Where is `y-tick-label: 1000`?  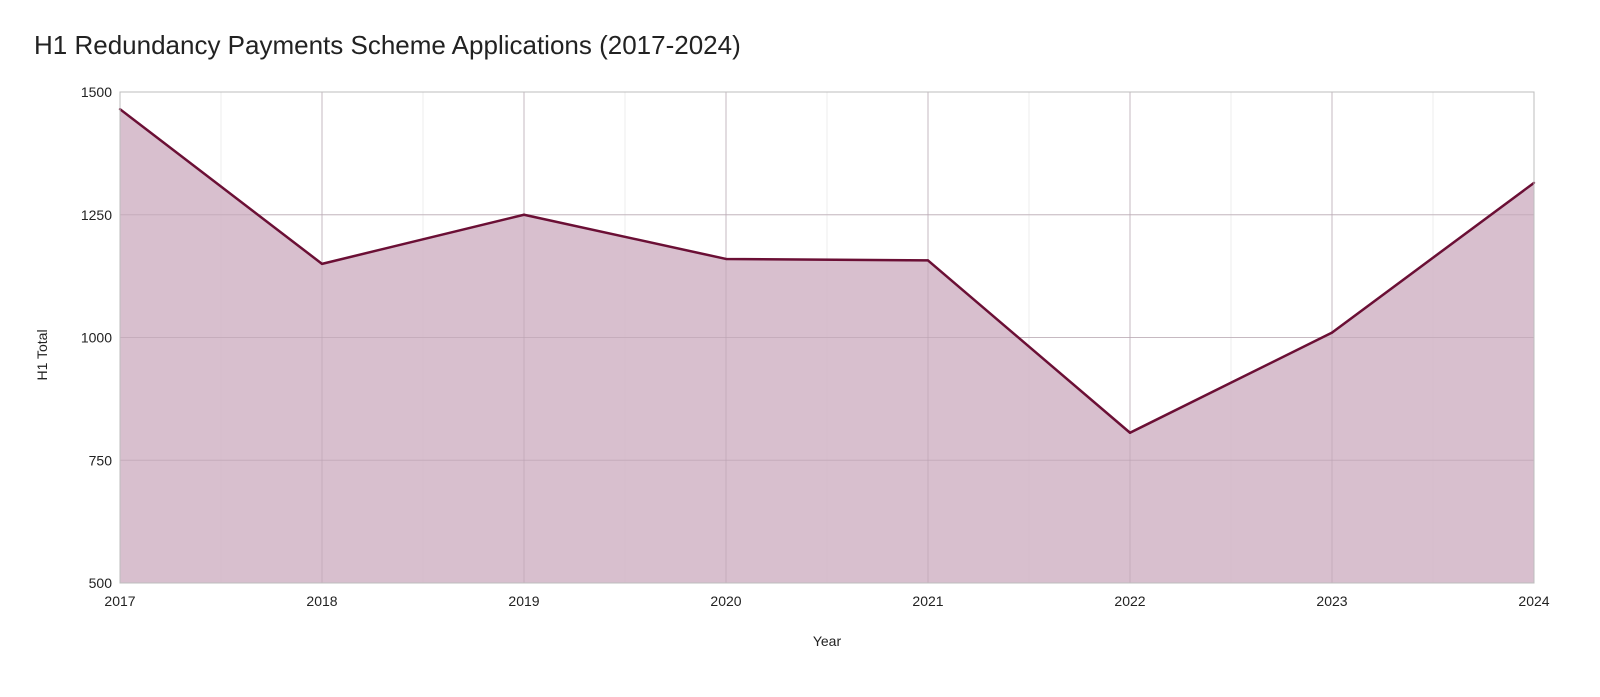 y-tick-label: 1000 is located at coordinates (96, 338).